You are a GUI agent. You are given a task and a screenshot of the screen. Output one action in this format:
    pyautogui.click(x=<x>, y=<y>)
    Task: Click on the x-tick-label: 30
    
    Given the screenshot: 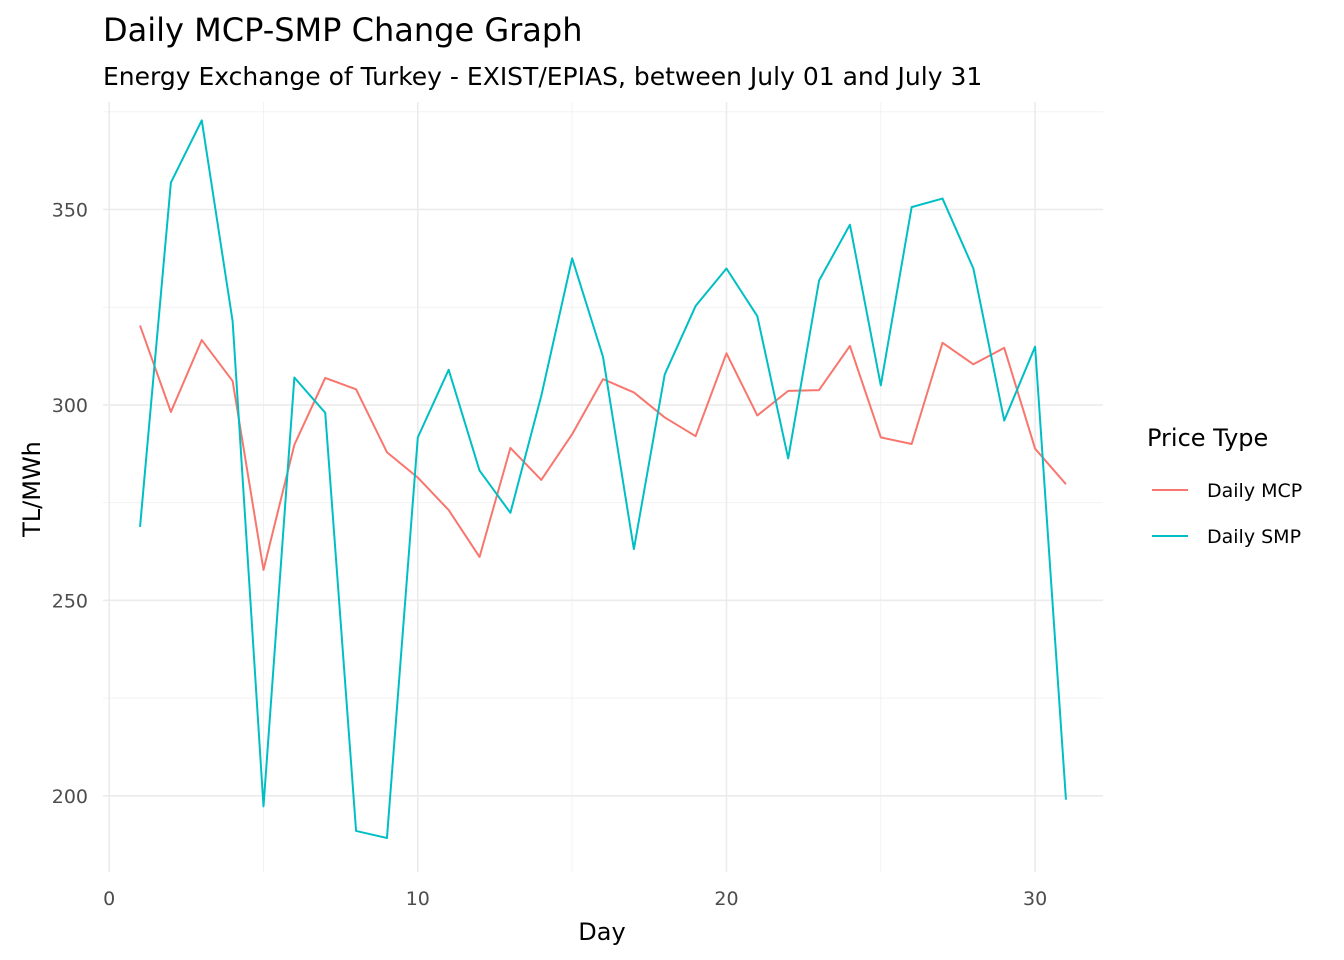 What is the action you would take?
    pyautogui.click(x=1035, y=899)
    